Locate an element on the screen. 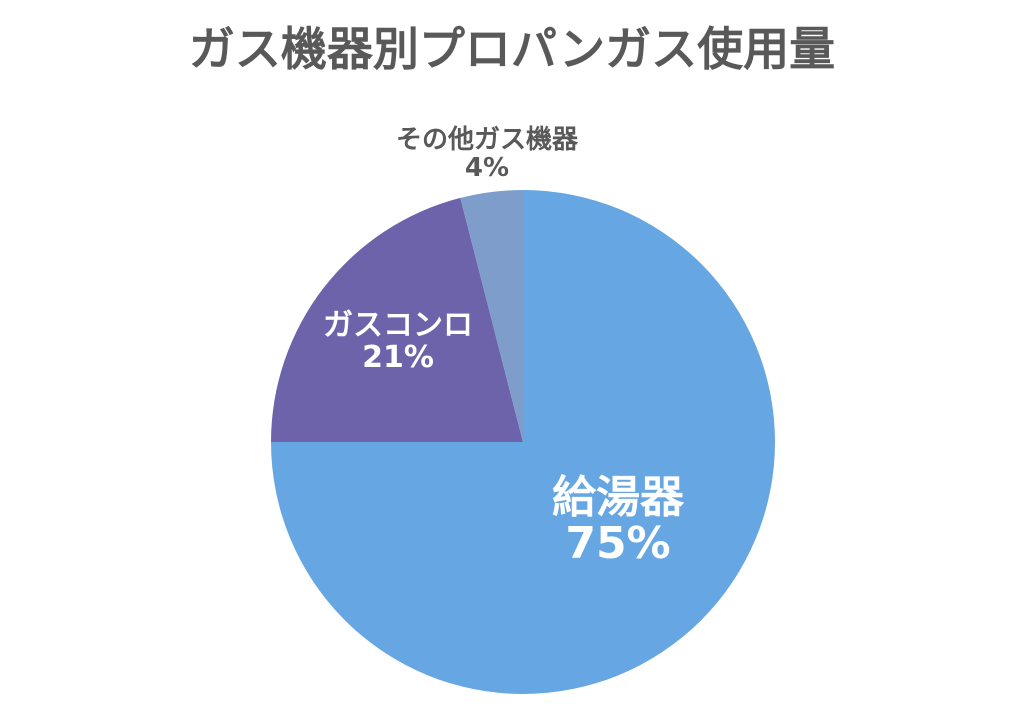  slice-value-label-3: 4% is located at coordinates (487, 168).